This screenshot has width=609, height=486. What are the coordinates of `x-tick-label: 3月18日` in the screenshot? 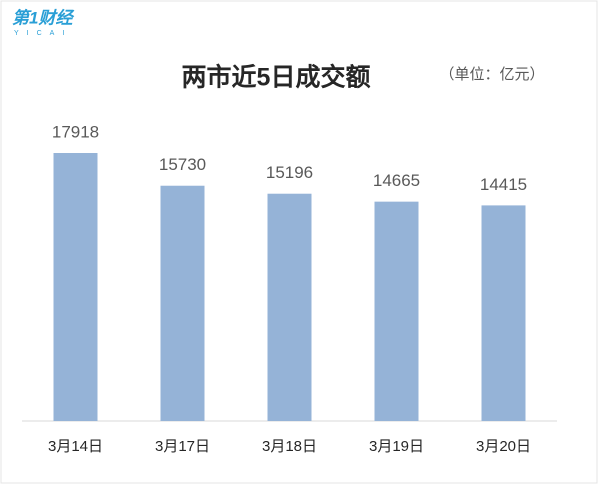 It's located at (289, 446).